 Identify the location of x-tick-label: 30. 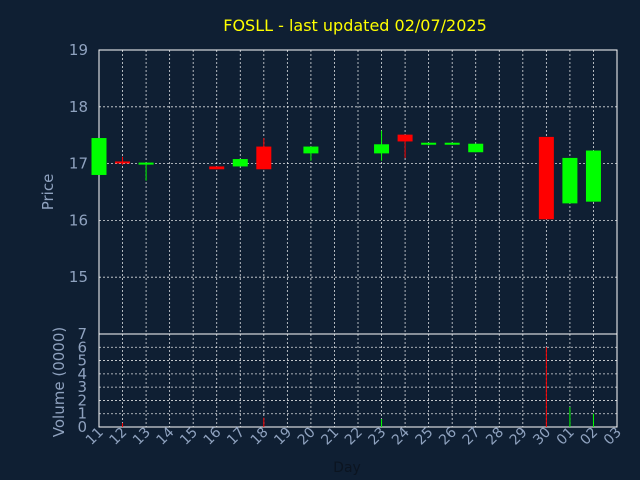
(542, 437).